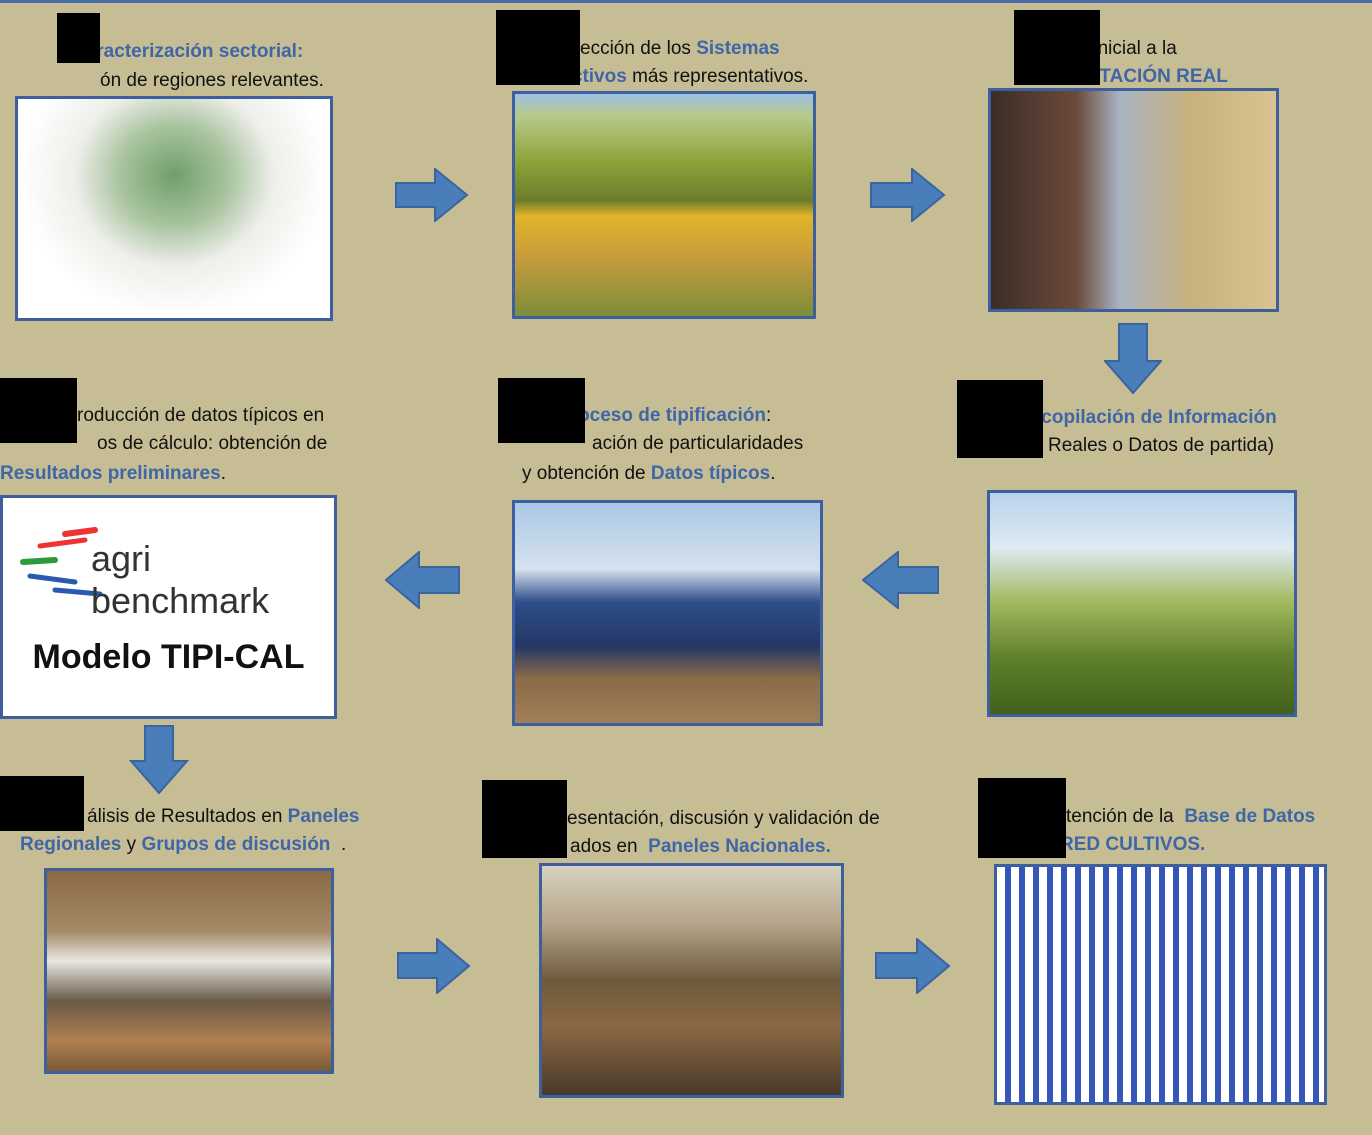  I want to click on caption-text: roducción de datos típicos en, so click(201, 415).